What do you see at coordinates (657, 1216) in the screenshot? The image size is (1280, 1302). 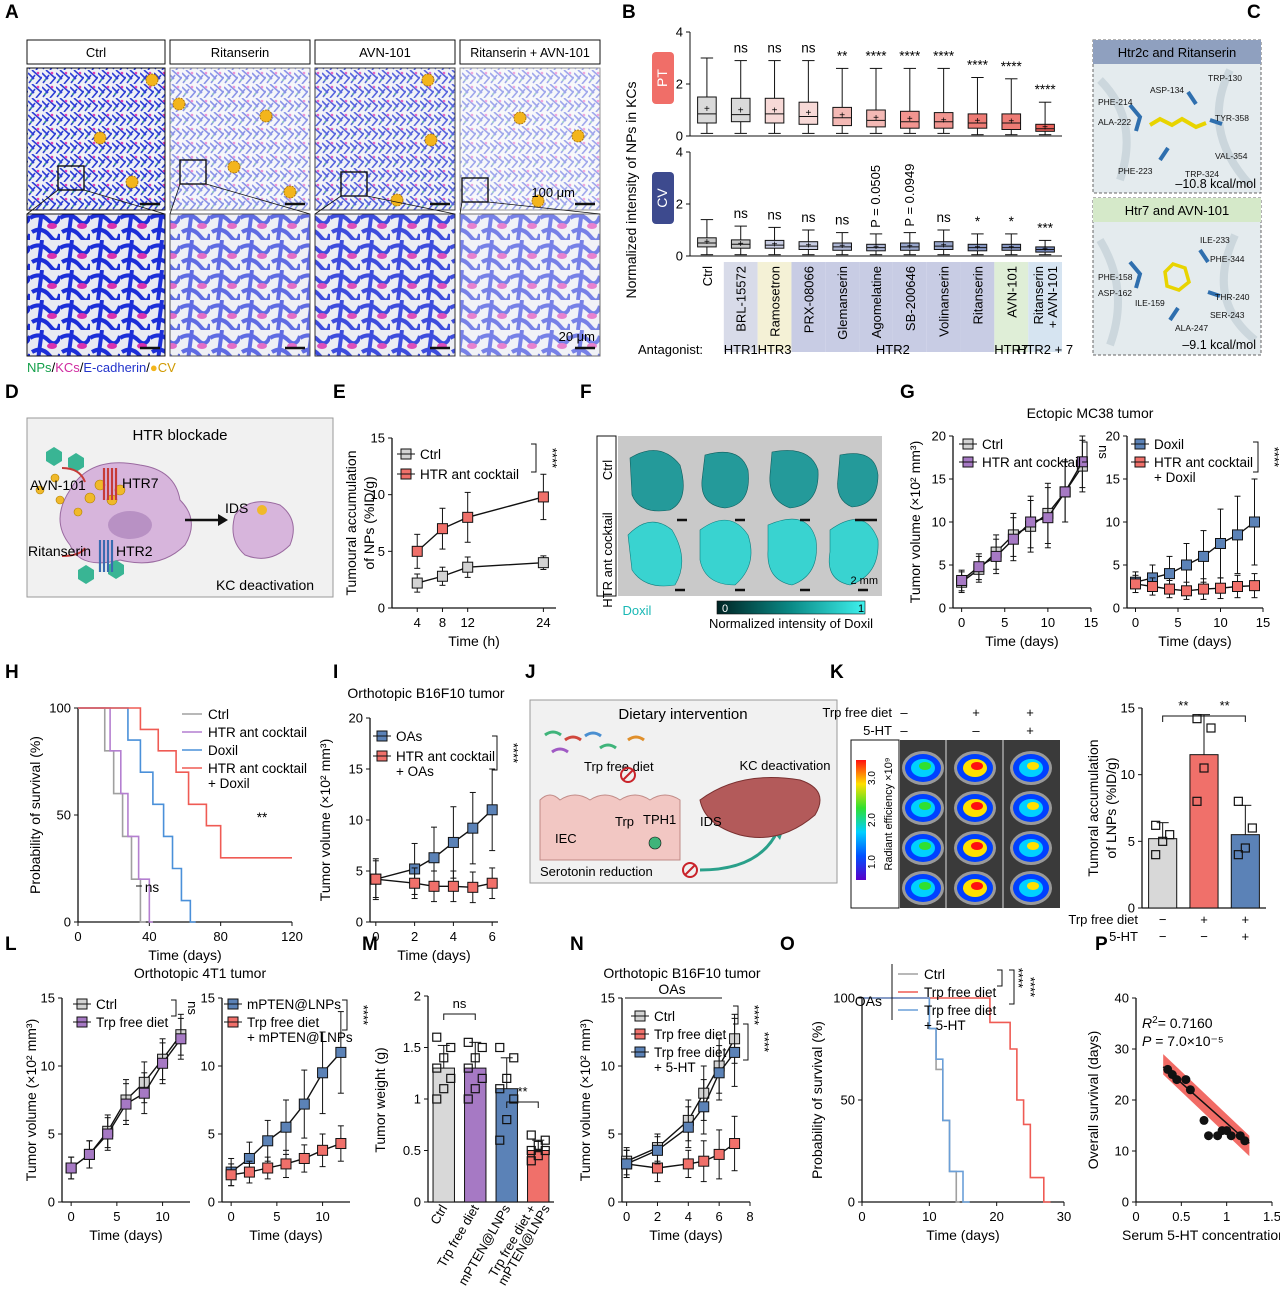 I see `n-xtick-label: 2` at bounding box center [657, 1216].